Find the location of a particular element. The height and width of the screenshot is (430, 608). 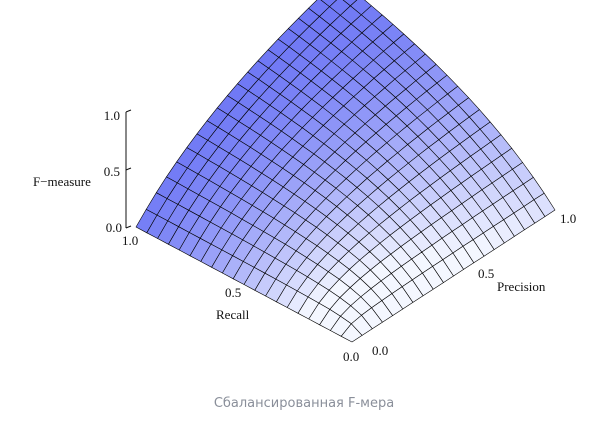

z-tick-label-05: 0.5 is located at coordinates (112, 171).